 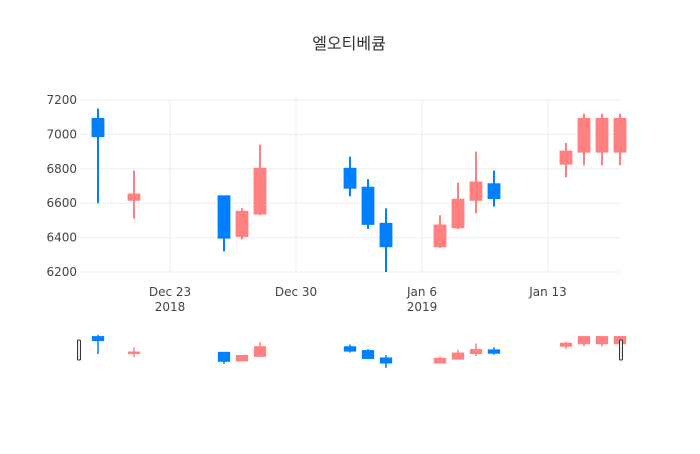 What do you see at coordinates (61, 186) in the screenshot?
I see `y-axis: 6200 6400 6600 6800 7000 7200` at bounding box center [61, 186].